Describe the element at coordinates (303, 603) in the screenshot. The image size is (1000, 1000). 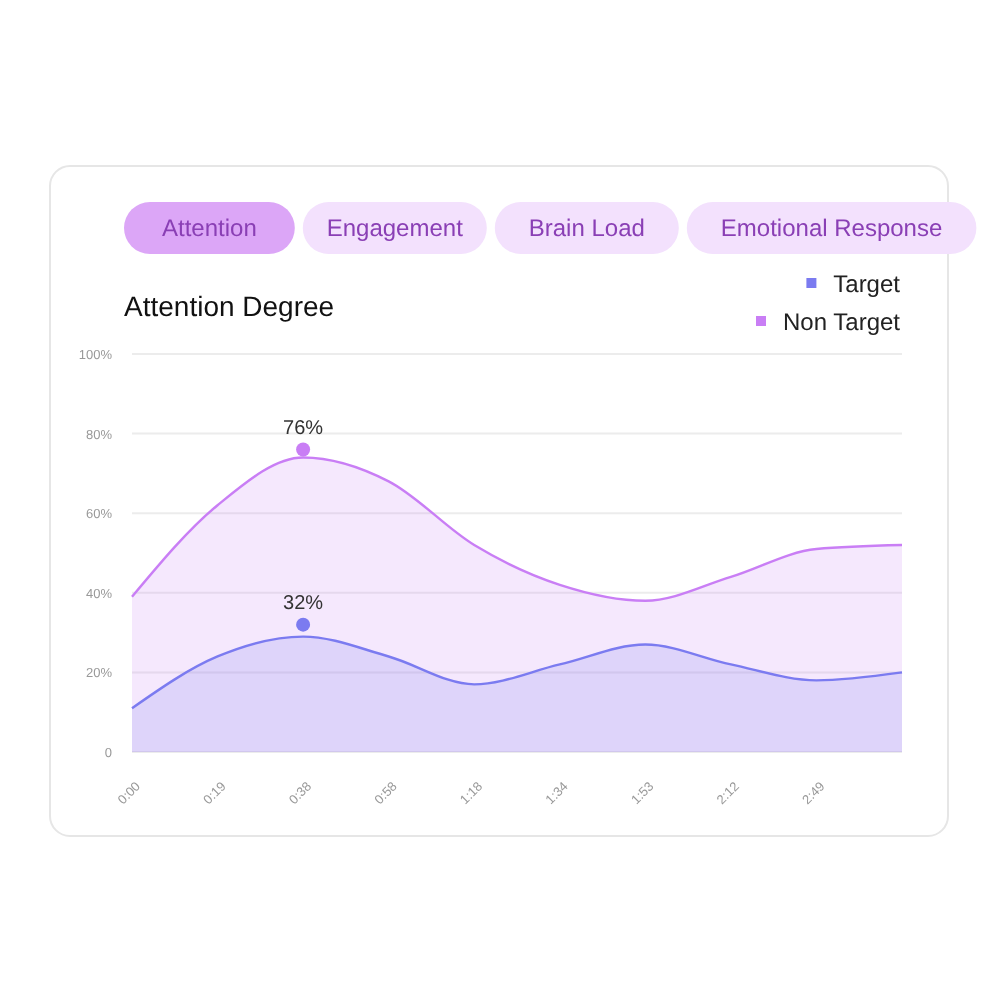
I see `data-label: 32%` at that location.